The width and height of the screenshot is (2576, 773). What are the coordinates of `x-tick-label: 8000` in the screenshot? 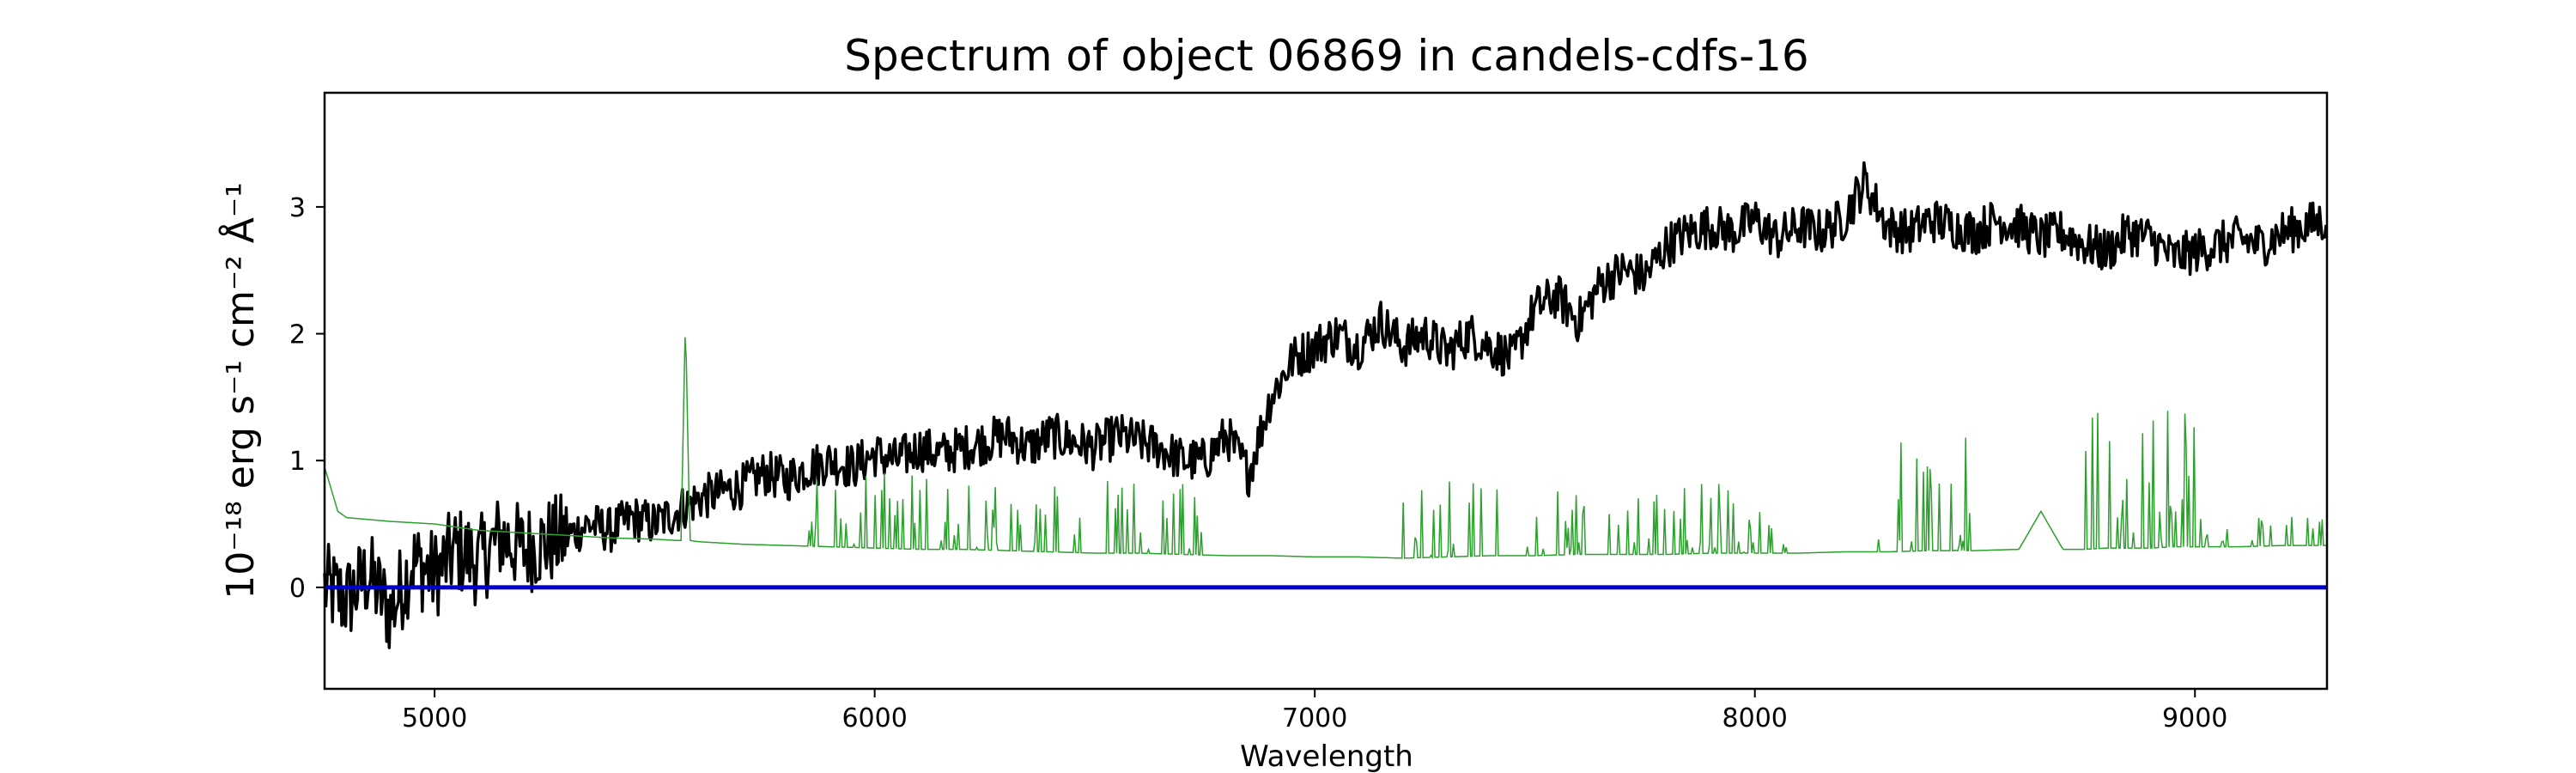 It's located at (1755, 718).